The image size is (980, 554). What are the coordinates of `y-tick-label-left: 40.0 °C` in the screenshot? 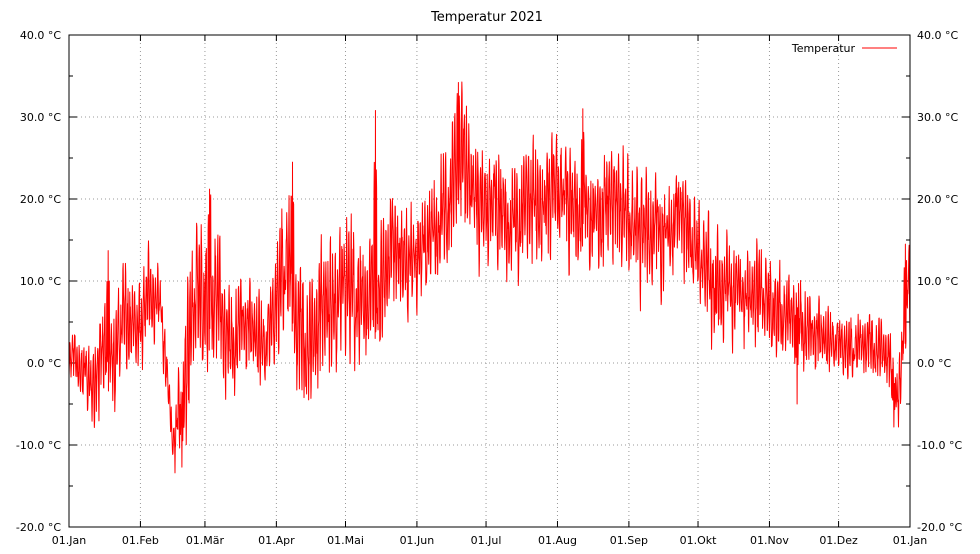 It's located at (40, 35).